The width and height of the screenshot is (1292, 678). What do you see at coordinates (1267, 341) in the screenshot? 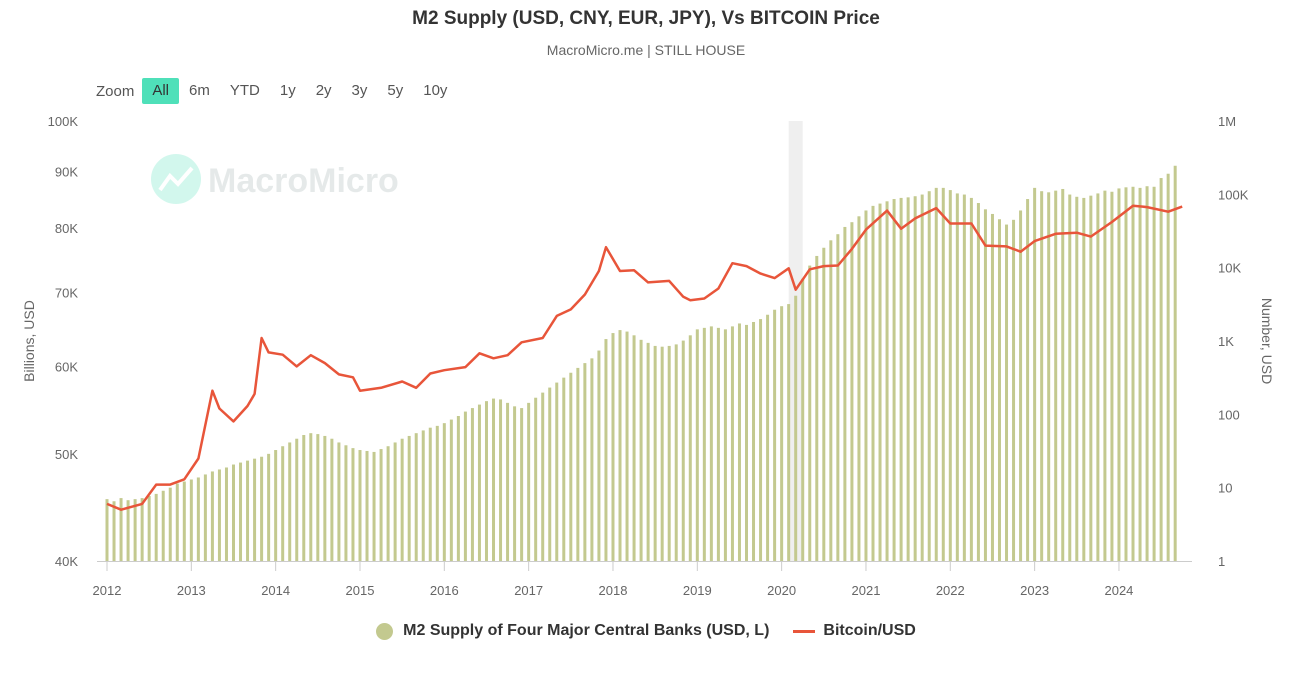
I see `right-axis-title: Number, USD` at bounding box center [1267, 341].